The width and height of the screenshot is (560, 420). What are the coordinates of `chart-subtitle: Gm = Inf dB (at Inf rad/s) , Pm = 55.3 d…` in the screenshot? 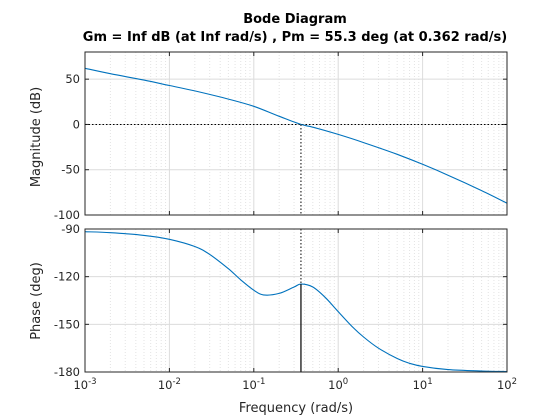 It's located at (295, 37).